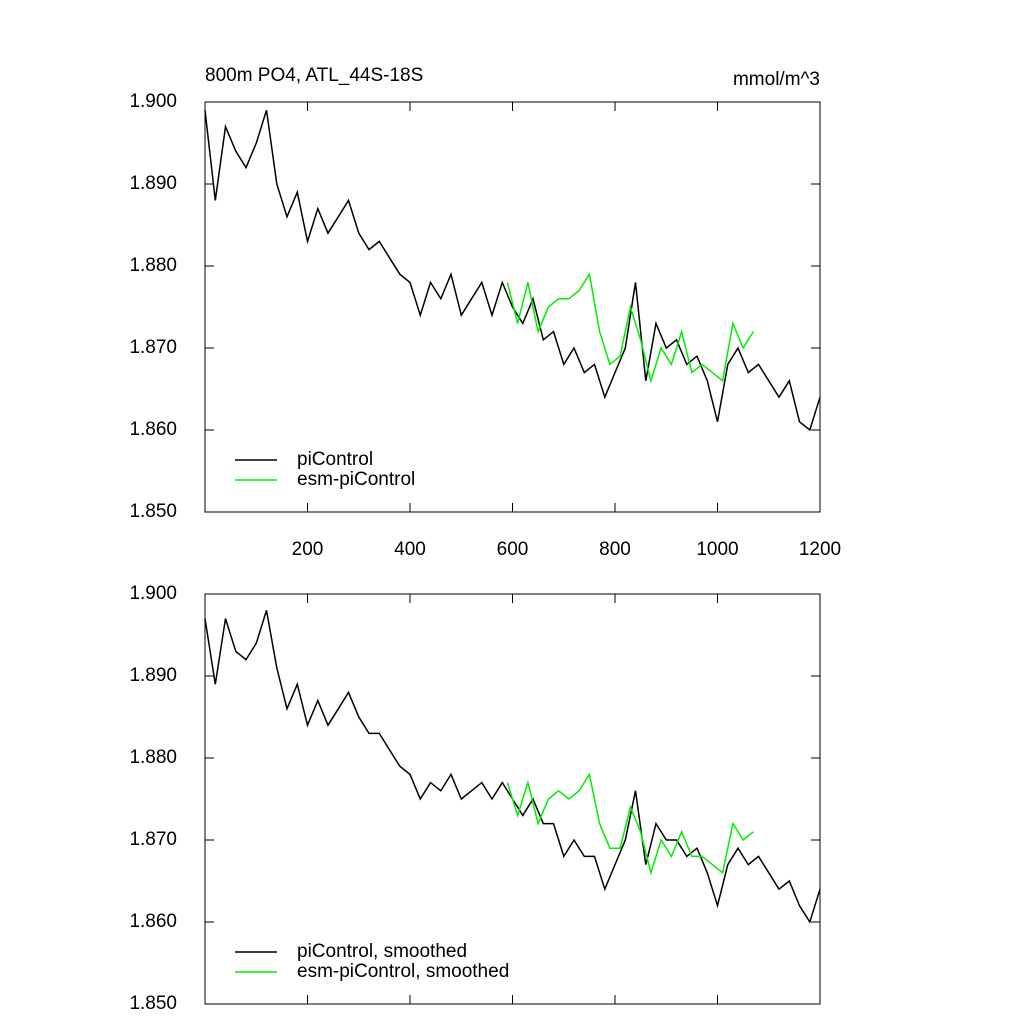 This screenshot has width=1024, height=1029. Describe the element at coordinates (382, 951) in the screenshot. I see `legend-label: piControl, smoothed` at that location.